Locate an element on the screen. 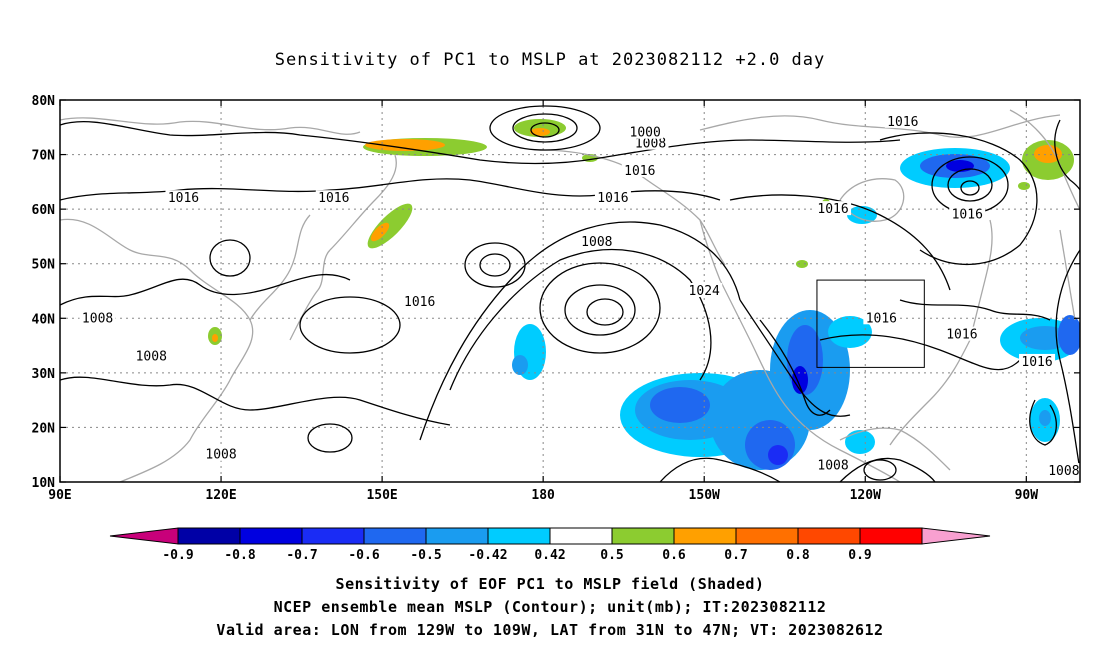 The height and width of the screenshot is (650, 1100). y-tick-label: 80N is located at coordinates (44, 101).